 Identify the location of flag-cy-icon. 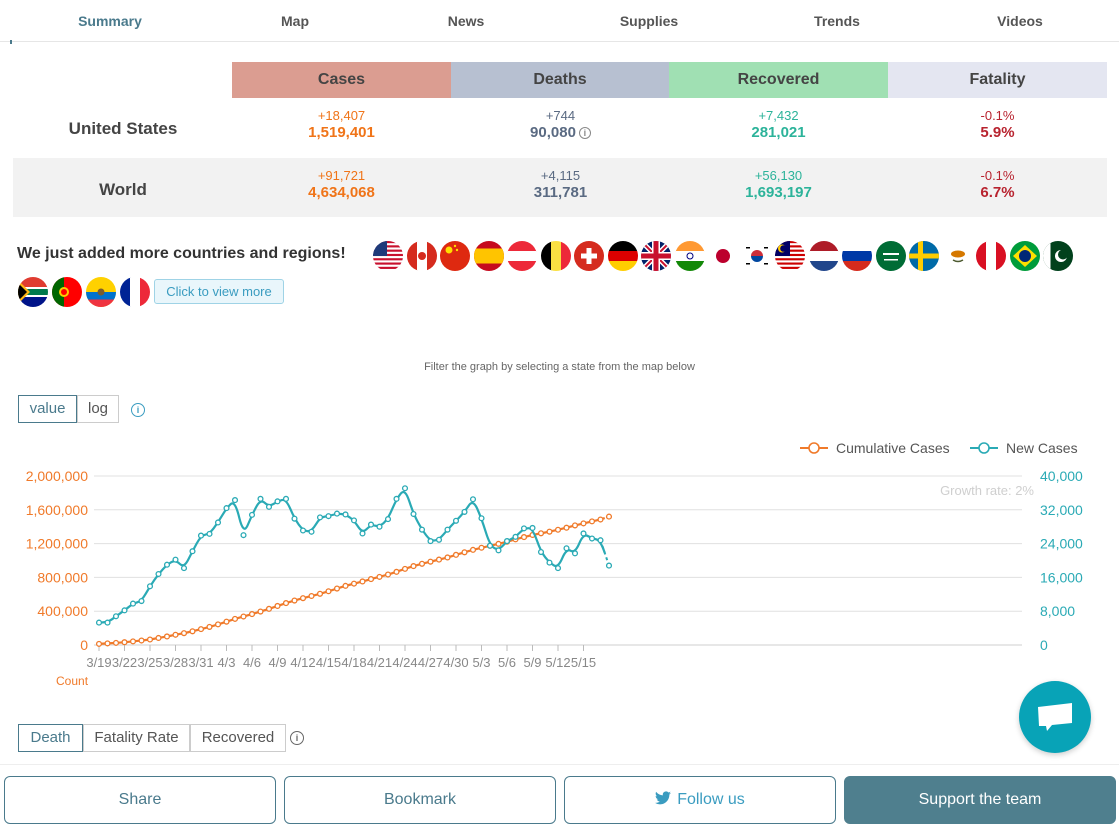
(957, 256).